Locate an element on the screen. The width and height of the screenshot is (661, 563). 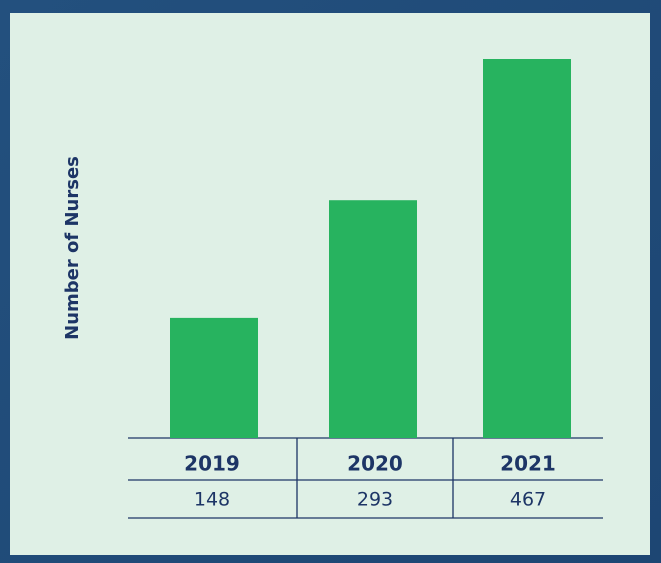
category-label: 2019 is located at coordinates (212, 464).